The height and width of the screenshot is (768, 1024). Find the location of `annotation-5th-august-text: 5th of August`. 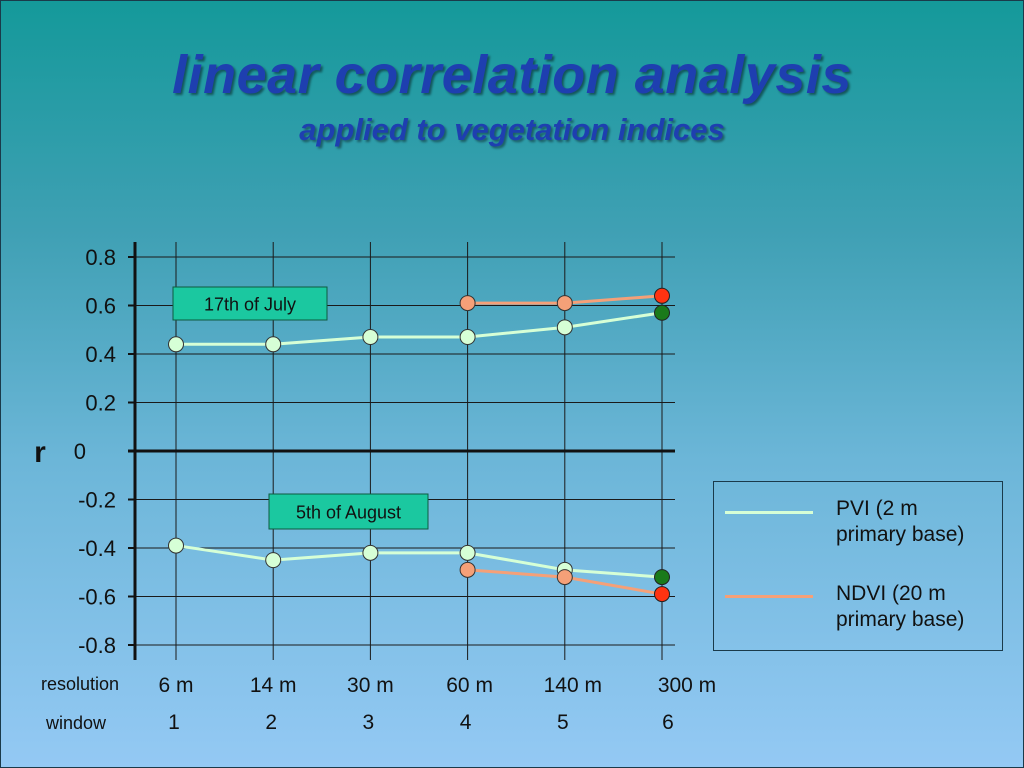

annotation-5th-august-text: 5th of August is located at coordinates (348, 513).